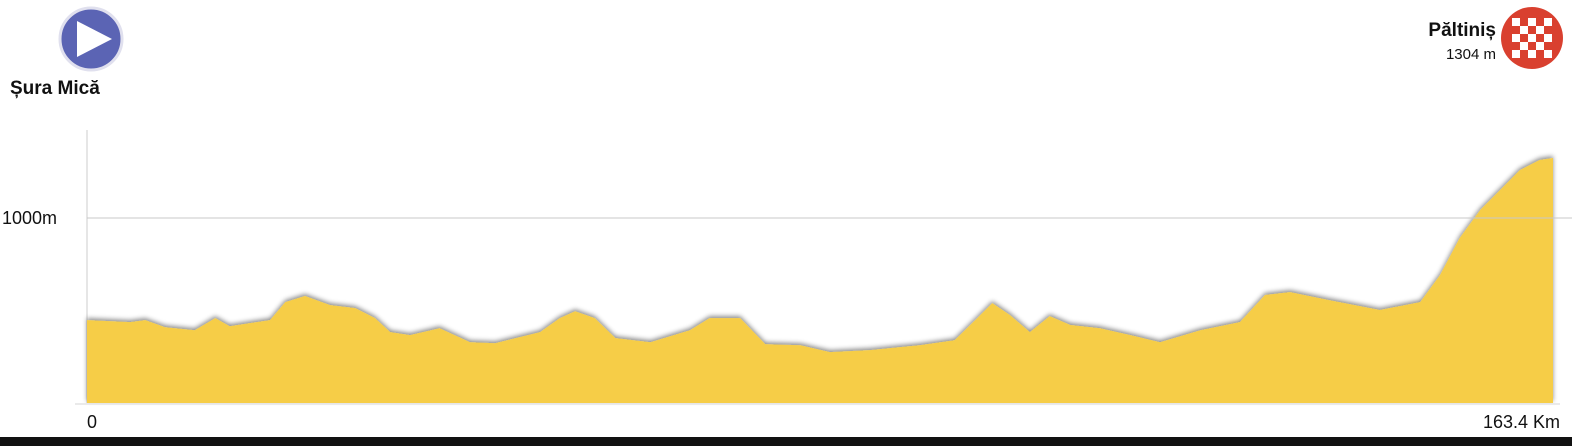  What do you see at coordinates (1521, 422) in the screenshot?
I see `x-tick-label-end: 163.4 Km` at bounding box center [1521, 422].